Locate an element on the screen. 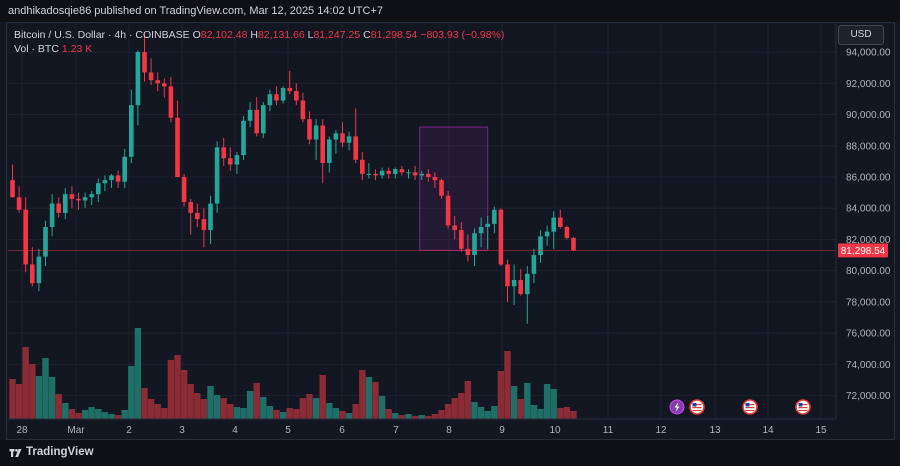  symbol-label: Bitcoin / U.S. Dollar · 4h · COINBASE is located at coordinates (102, 35).